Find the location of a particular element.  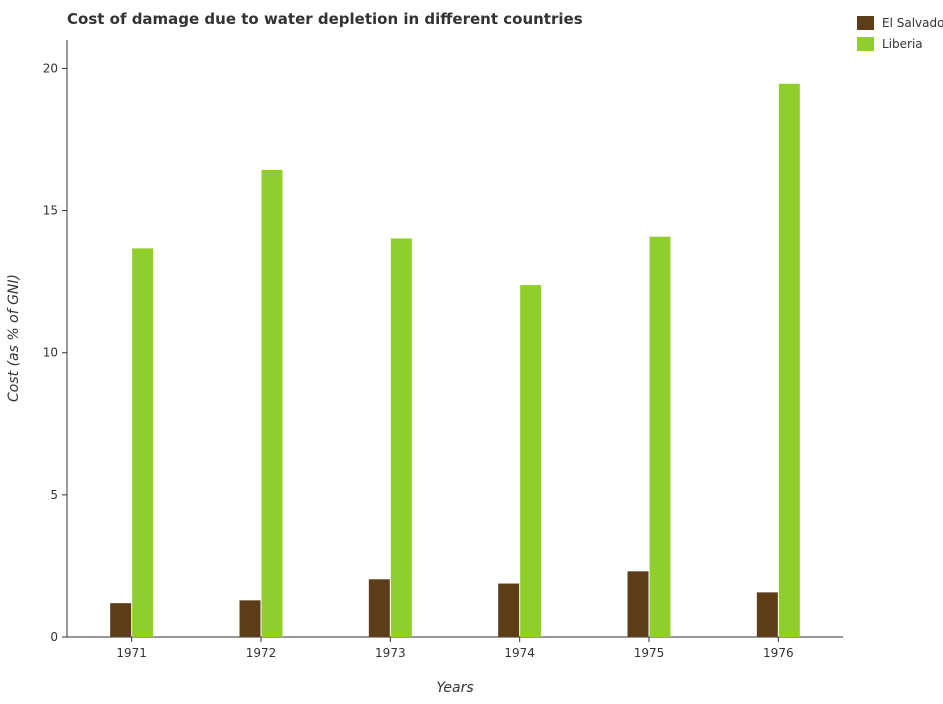

y-tick-label: 20 is located at coordinates (50, 68).